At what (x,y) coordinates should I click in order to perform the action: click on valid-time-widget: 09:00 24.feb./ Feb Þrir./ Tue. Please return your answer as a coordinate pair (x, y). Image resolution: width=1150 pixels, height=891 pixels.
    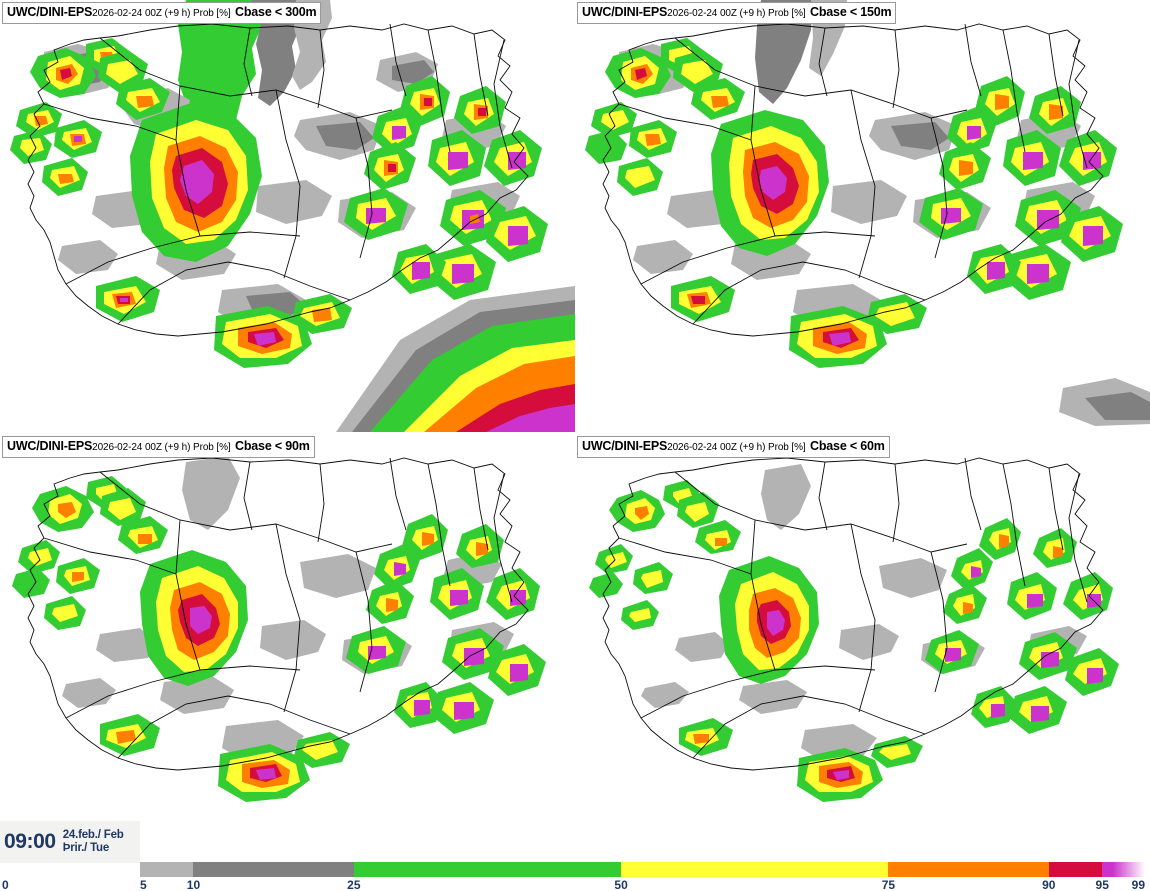
    Looking at the image, I should click on (70, 842).